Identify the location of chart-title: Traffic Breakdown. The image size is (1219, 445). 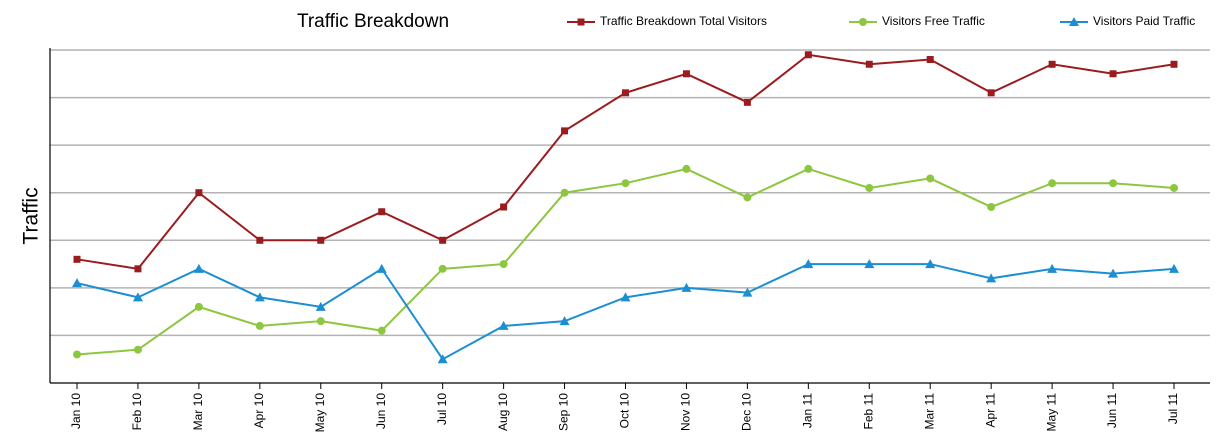
(373, 21).